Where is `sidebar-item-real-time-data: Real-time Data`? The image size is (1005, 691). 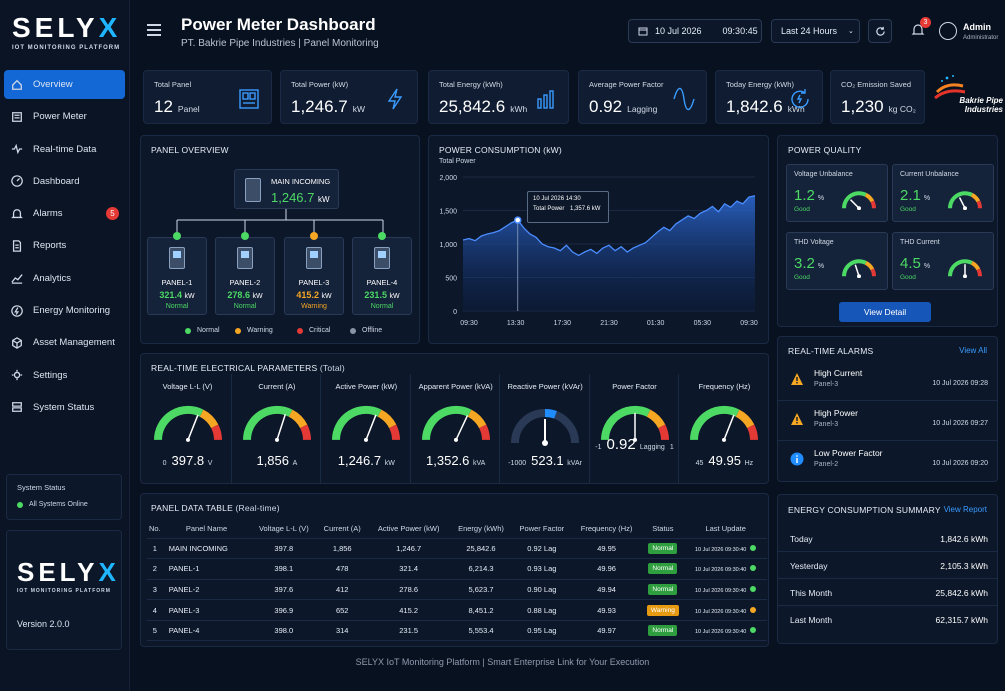
sidebar-item-real-time-data: Real-time Data is located at coordinates (64, 149).